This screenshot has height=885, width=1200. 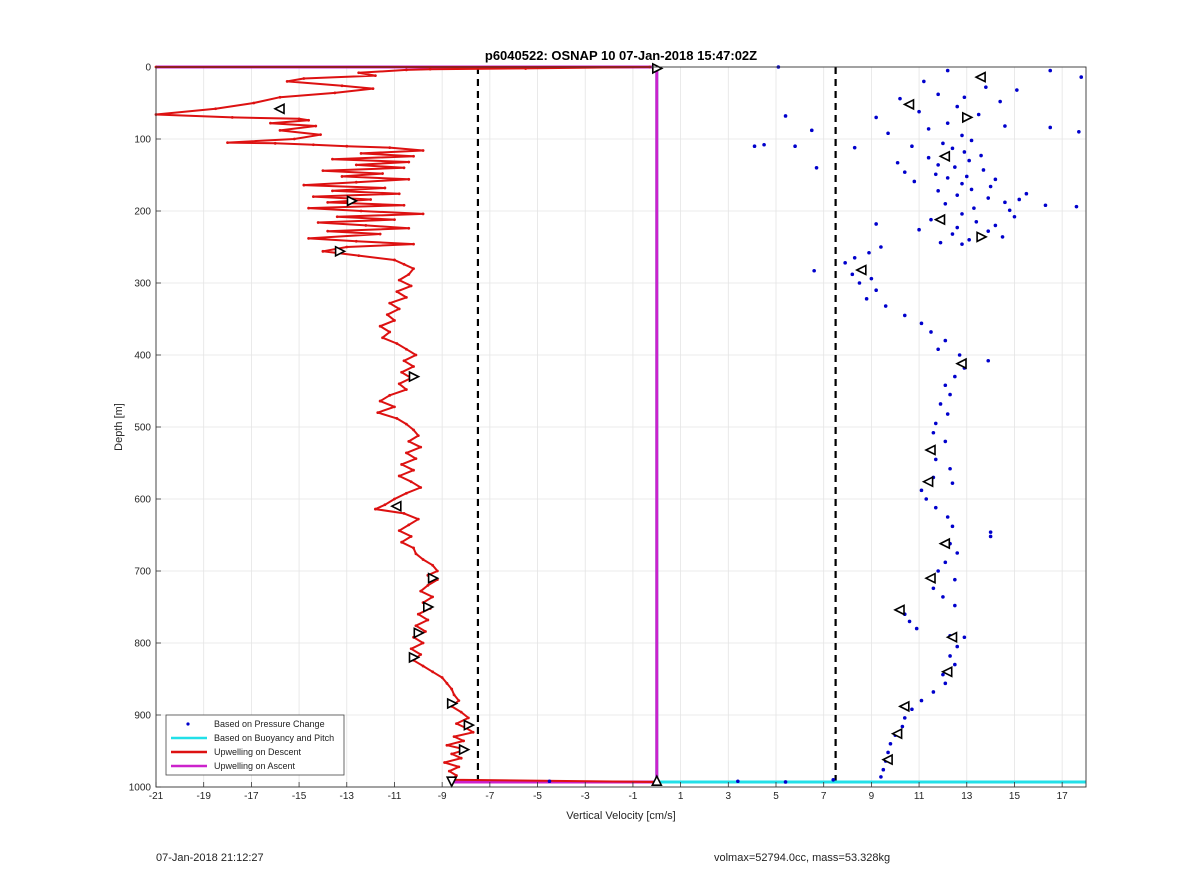 What do you see at coordinates (258, 752) in the screenshot?
I see `legend-label-descent: Upwelling on Descent` at bounding box center [258, 752].